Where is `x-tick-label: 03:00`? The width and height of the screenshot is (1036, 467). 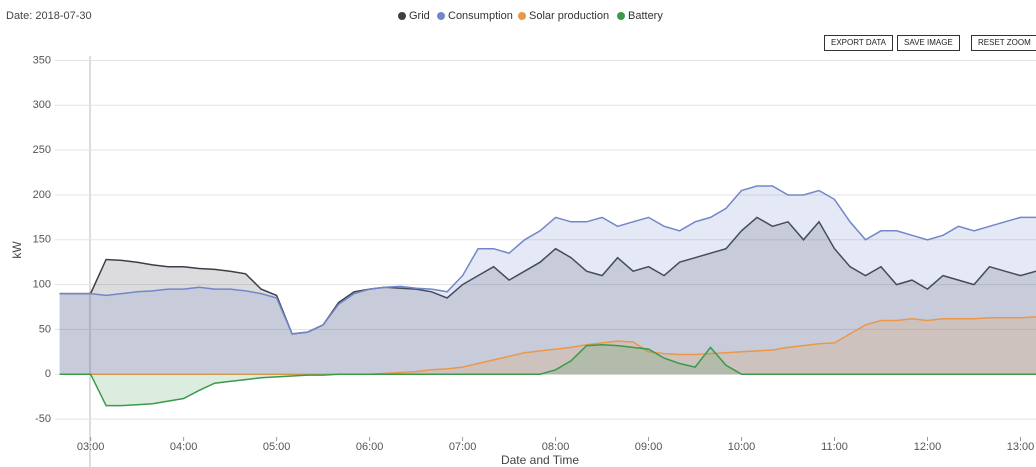
x-tick-label: 03:00 is located at coordinates (91, 447).